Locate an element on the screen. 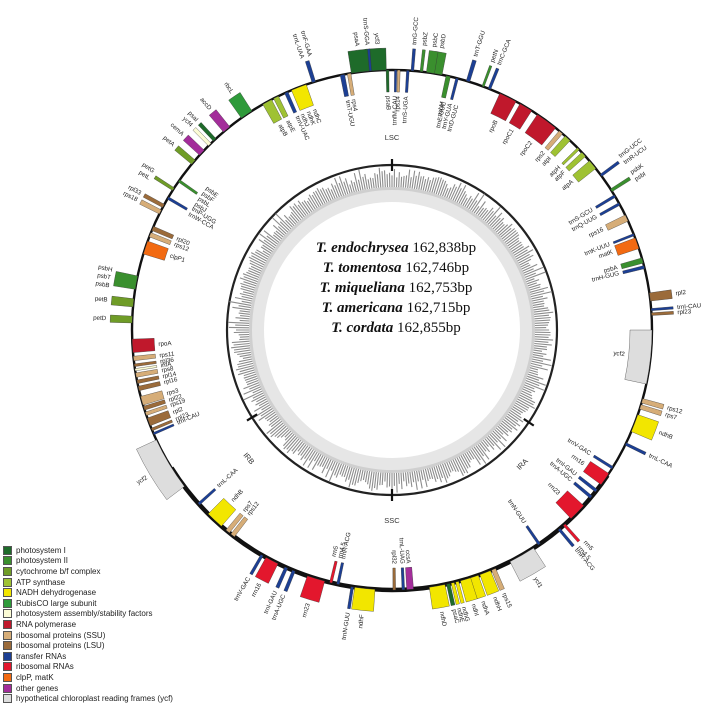  legend-label: clpP, matK is located at coordinates (35, 677).